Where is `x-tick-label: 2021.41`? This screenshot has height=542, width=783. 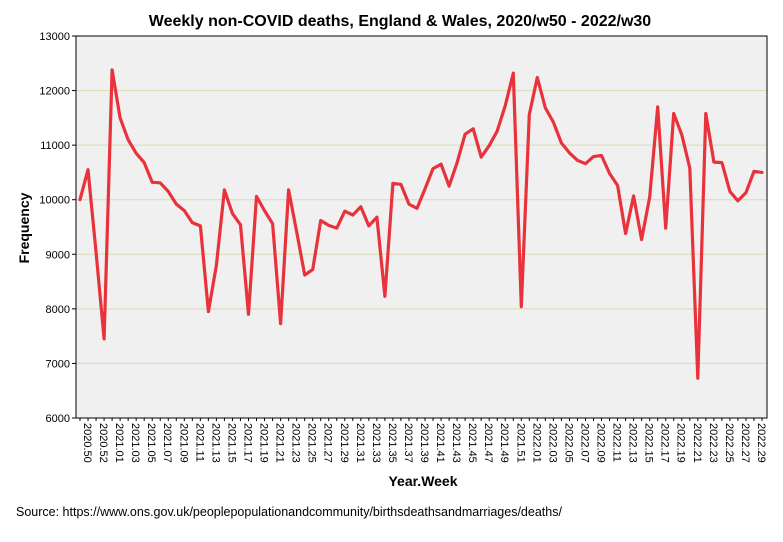
x-tick-label: 2021.41 is located at coordinates (440, 443).